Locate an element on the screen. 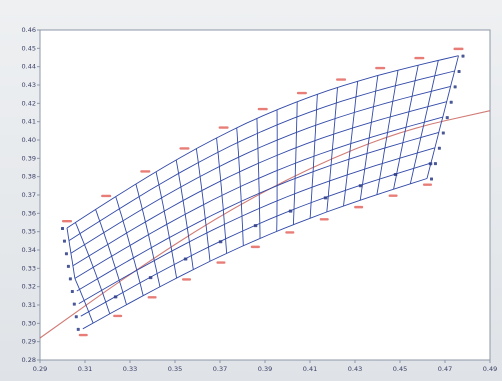 The height and width of the screenshot is (381, 502). y-tick-label: 0.42 is located at coordinates (29, 103).